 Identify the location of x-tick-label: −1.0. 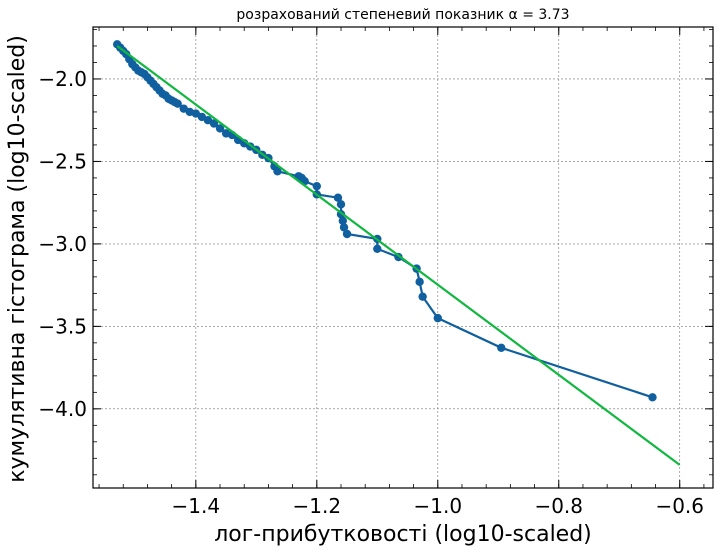
(437, 506).